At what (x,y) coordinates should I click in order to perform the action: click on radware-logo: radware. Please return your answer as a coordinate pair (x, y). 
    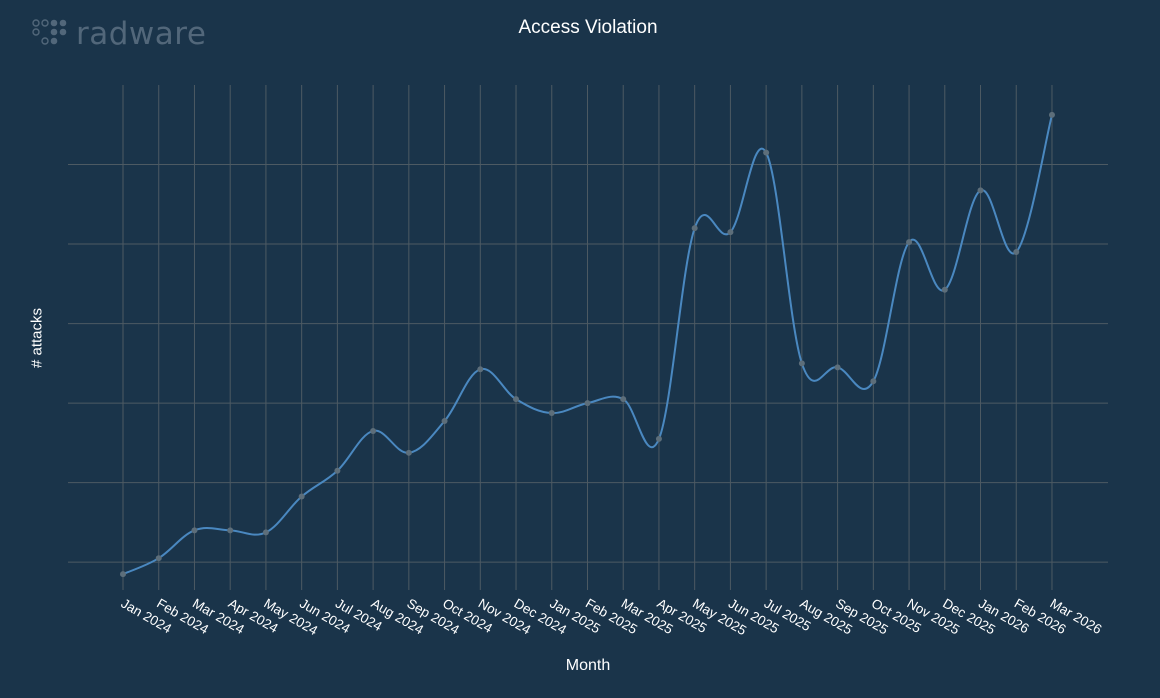
    Looking at the image, I should click on (119, 34).